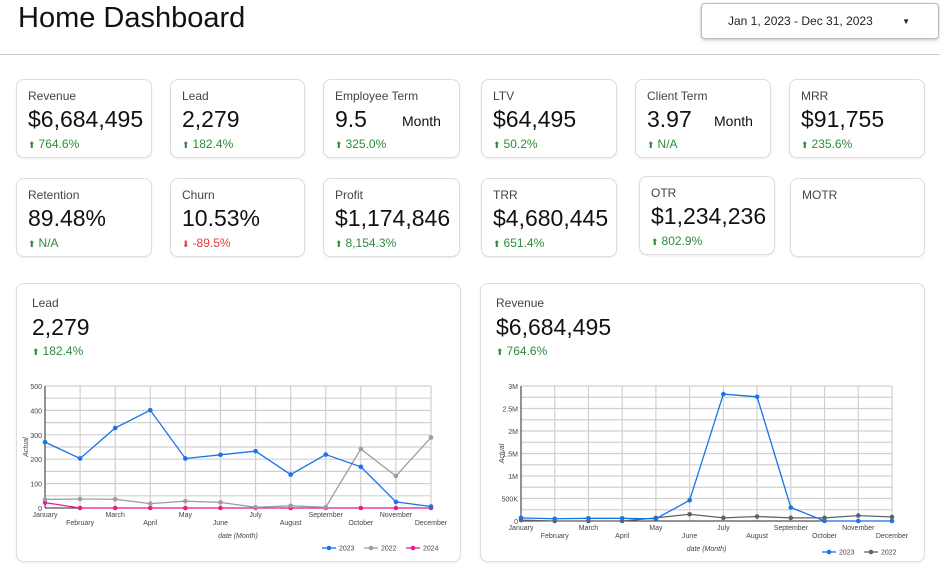 This screenshot has width=940, height=569. I want to click on kpi-change: ⬆ 325.0%, so click(360, 144).